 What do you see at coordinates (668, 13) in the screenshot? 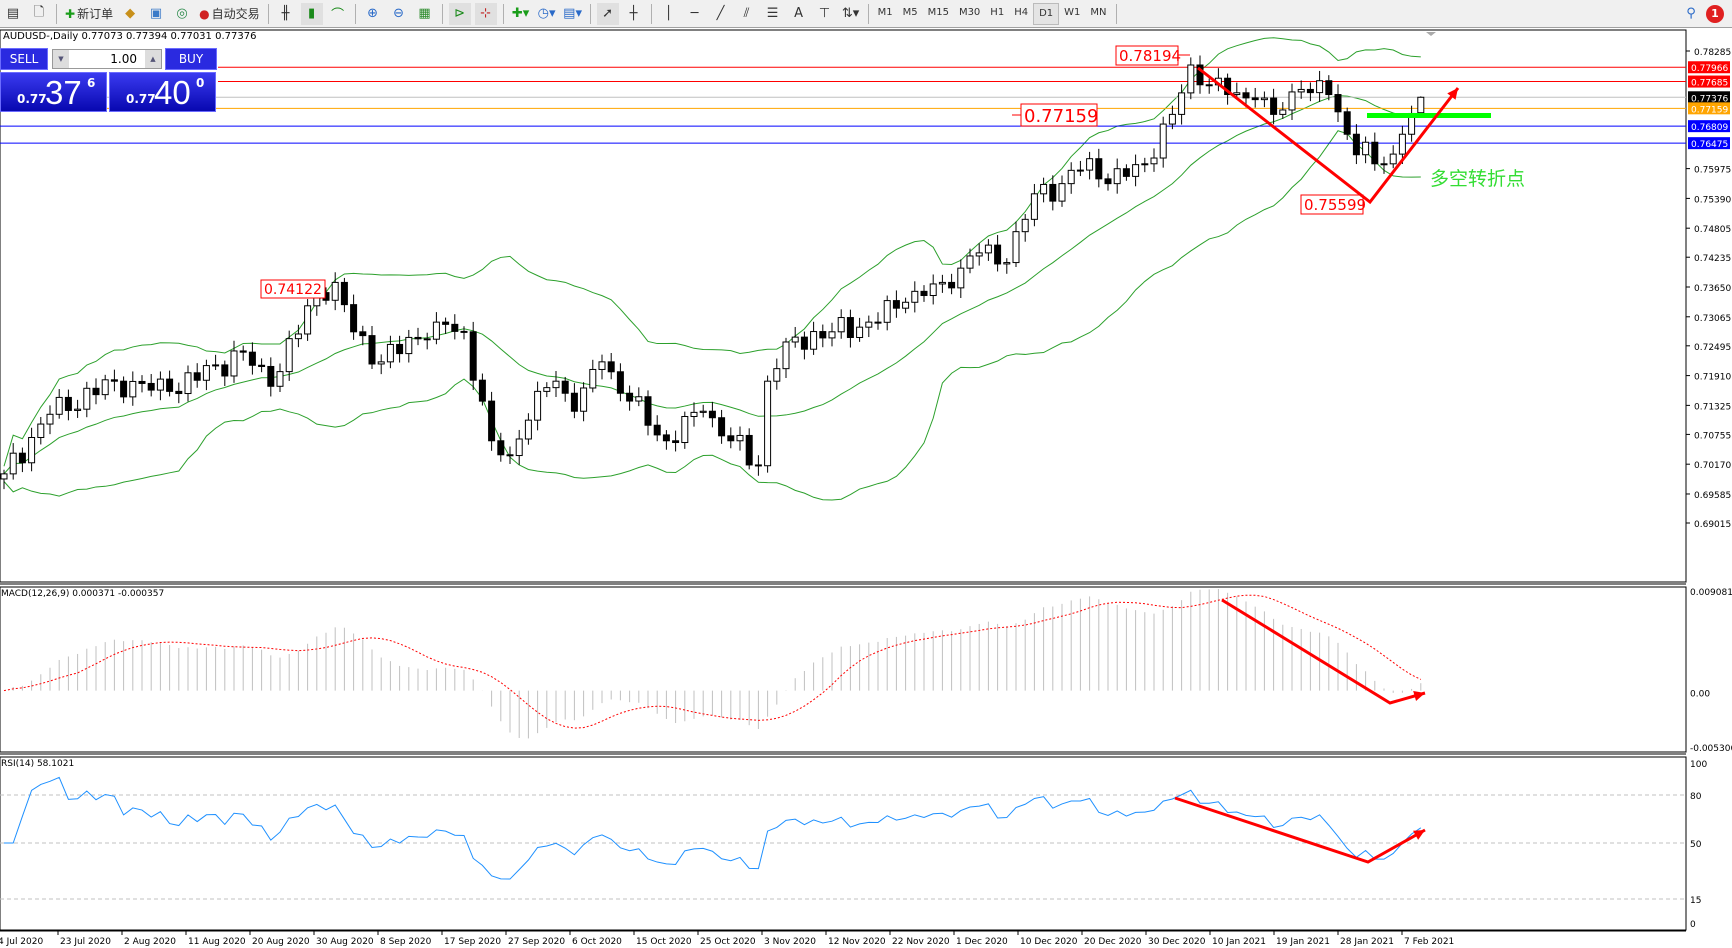
I see `vertical-line-icon: │` at bounding box center [668, 13].